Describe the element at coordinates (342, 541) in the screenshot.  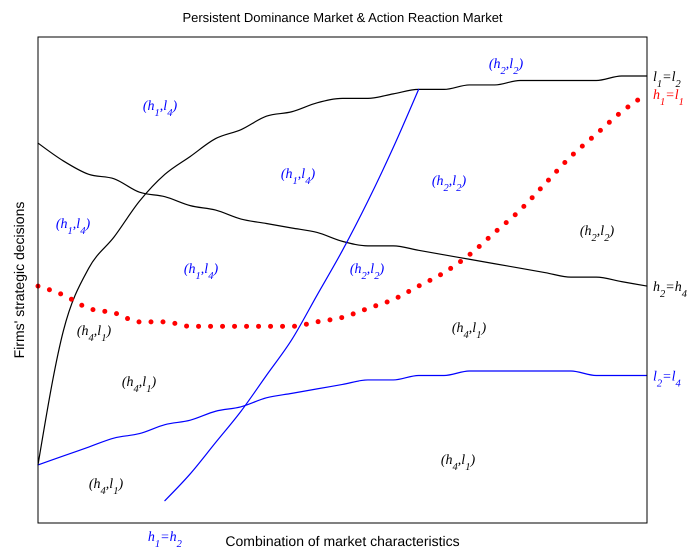
I see `x-axis-title: Combination of market characteristics` at that location.